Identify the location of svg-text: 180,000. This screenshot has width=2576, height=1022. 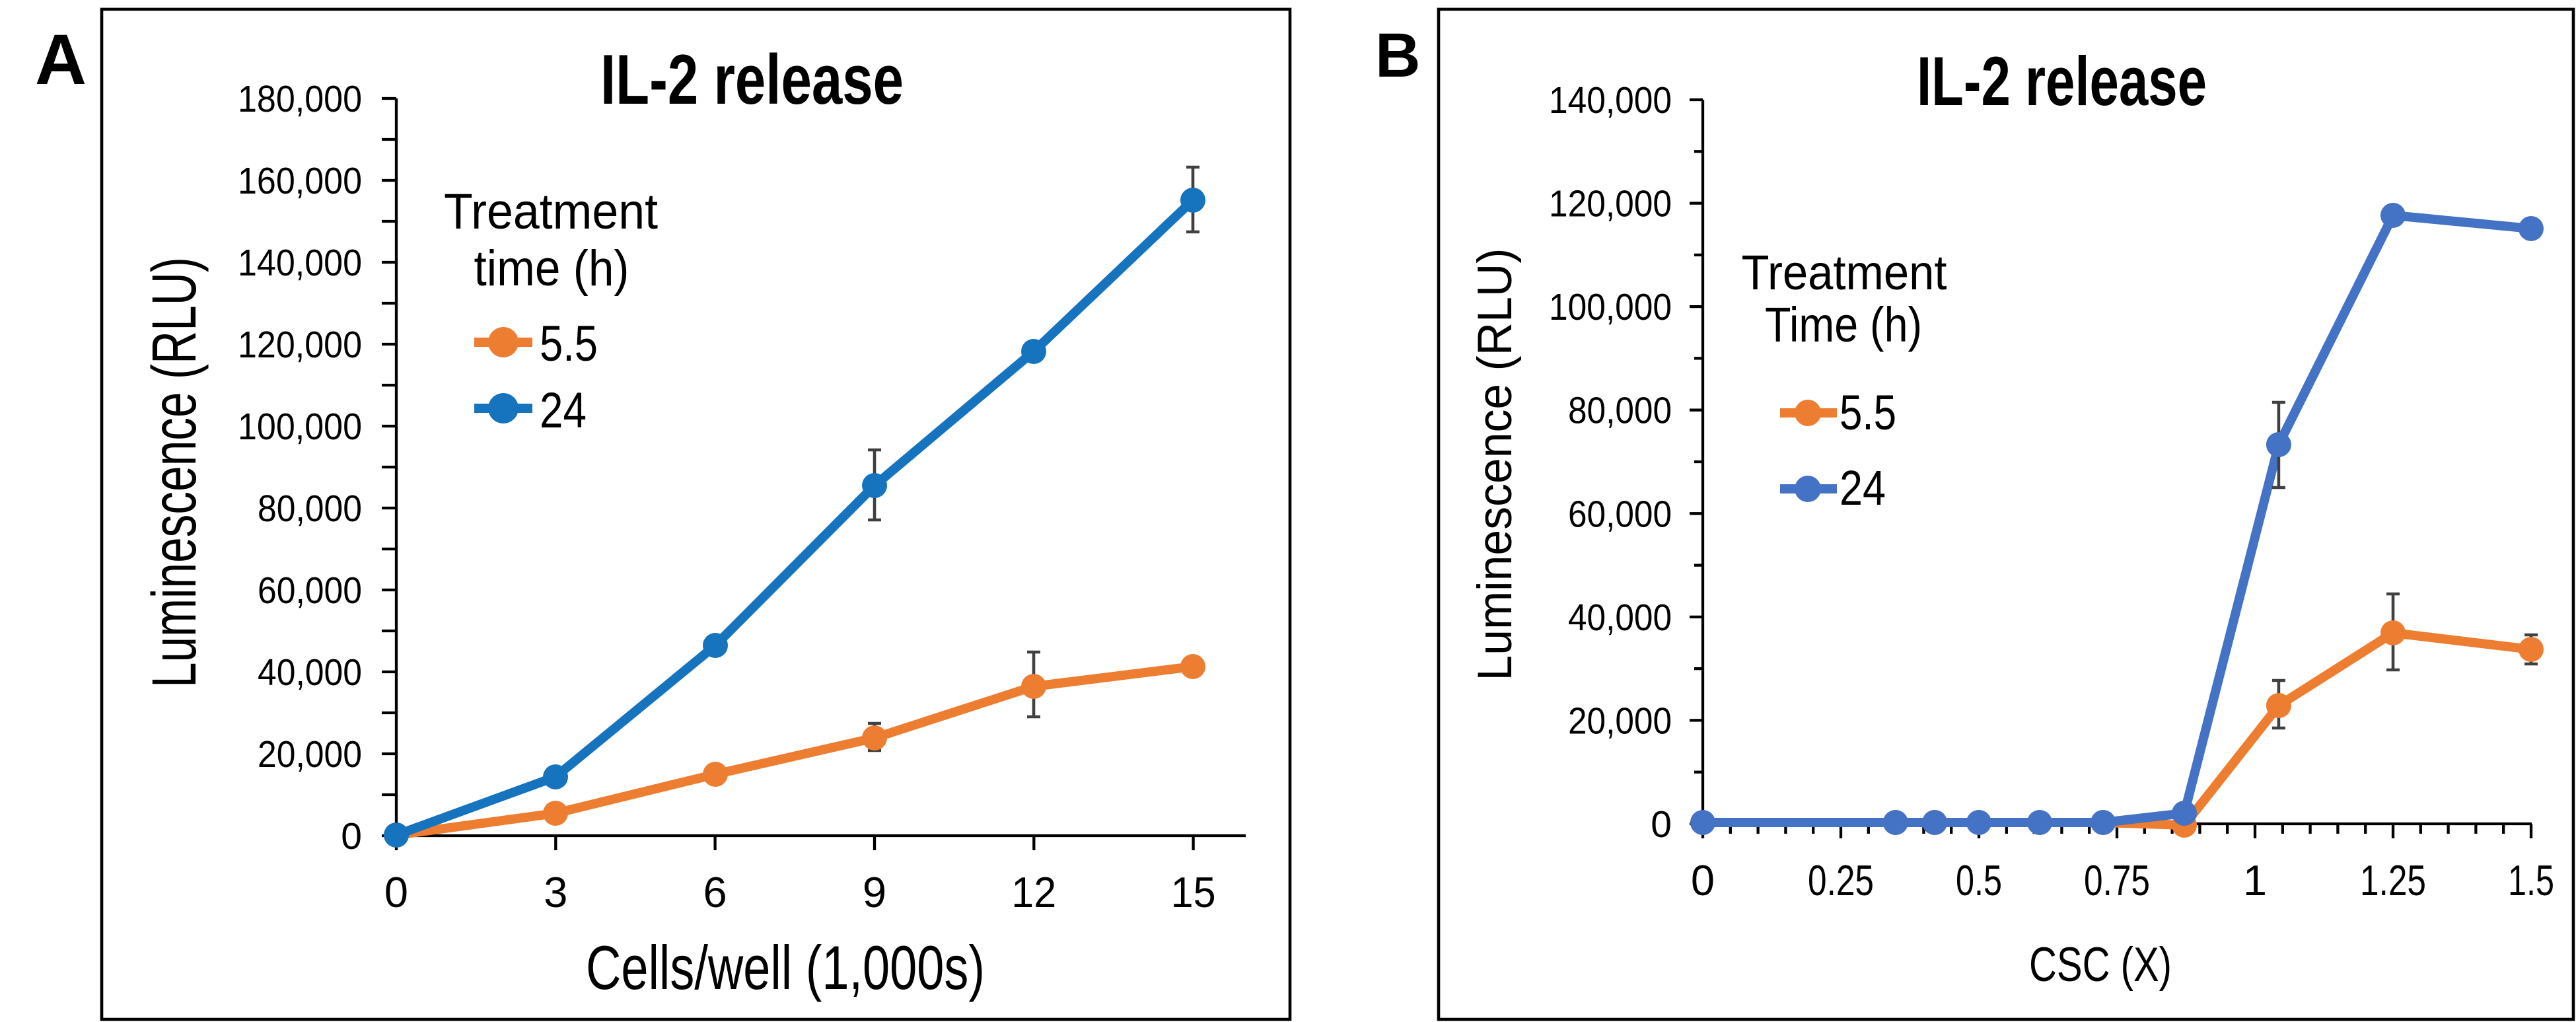
(300, 99).